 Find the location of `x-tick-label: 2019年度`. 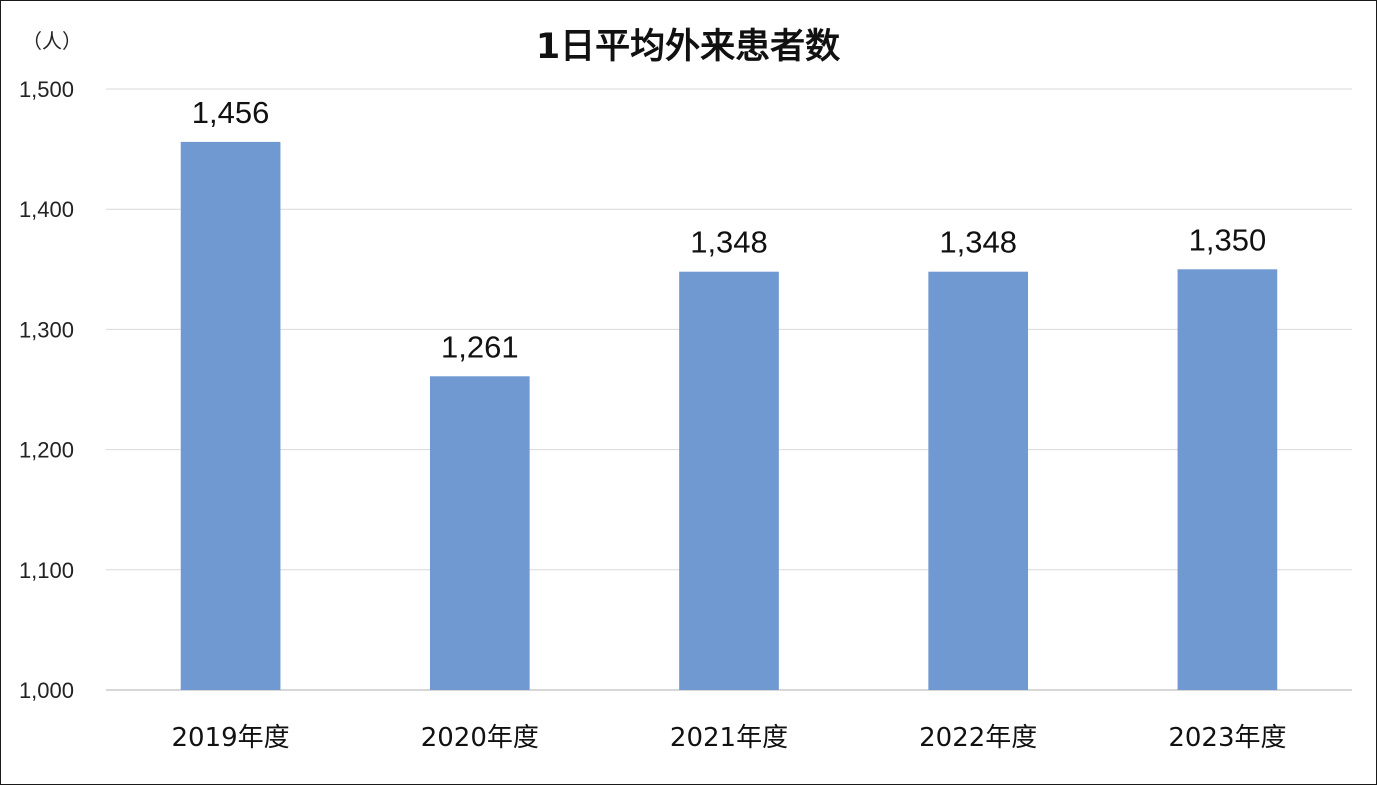

x-tick-label: 2019年度 is located at coordinates (231, 738).